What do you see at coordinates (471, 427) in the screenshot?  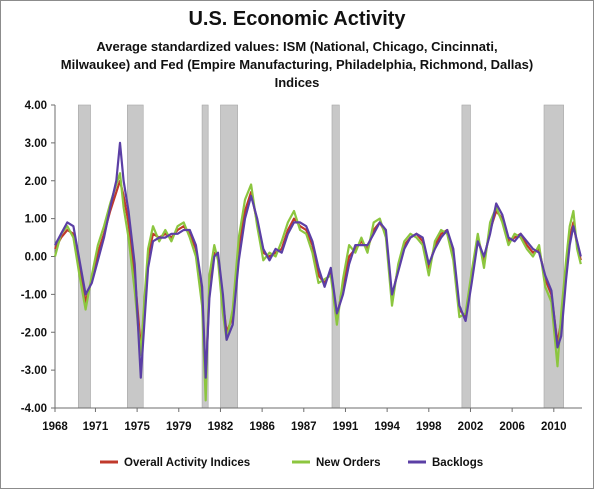 I see `x-tick-label: 2002` at bounding box center [471, 427].